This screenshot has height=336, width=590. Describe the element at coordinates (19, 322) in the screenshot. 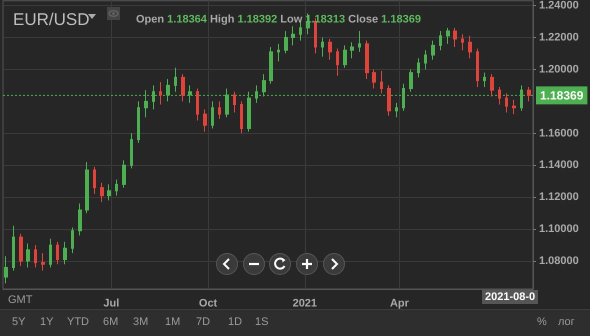

I see `text: 5Y` at that location.